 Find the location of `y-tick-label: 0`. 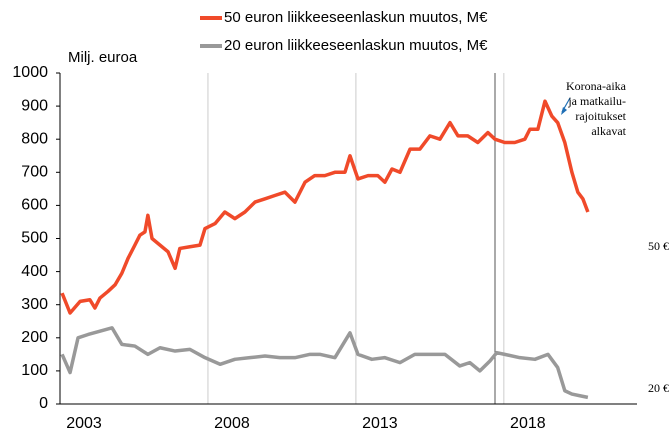

y-tick-label: 0 is located at coordinates (43, 403).